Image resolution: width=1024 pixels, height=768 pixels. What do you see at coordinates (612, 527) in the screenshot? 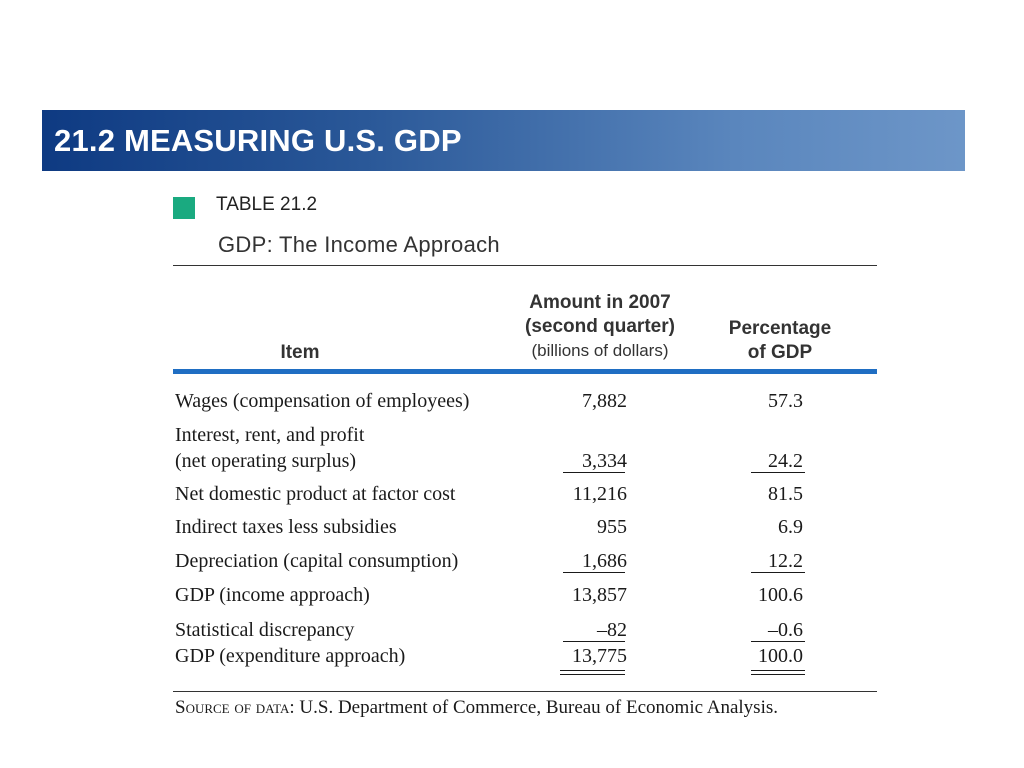
I see `row-amount: 955` at bounding box center [612, 527].